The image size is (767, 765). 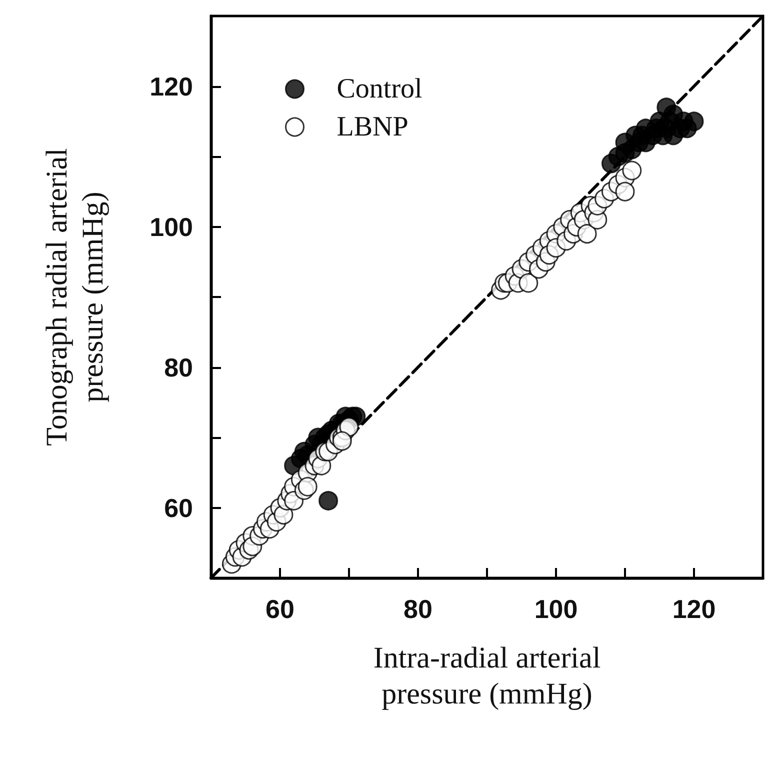 What do you see at coordinates (487, 676) in the screenshot?
I see `x-axis-title: Intra-radial arterial pressure (mmHg)` at bounding box center [487, 676].